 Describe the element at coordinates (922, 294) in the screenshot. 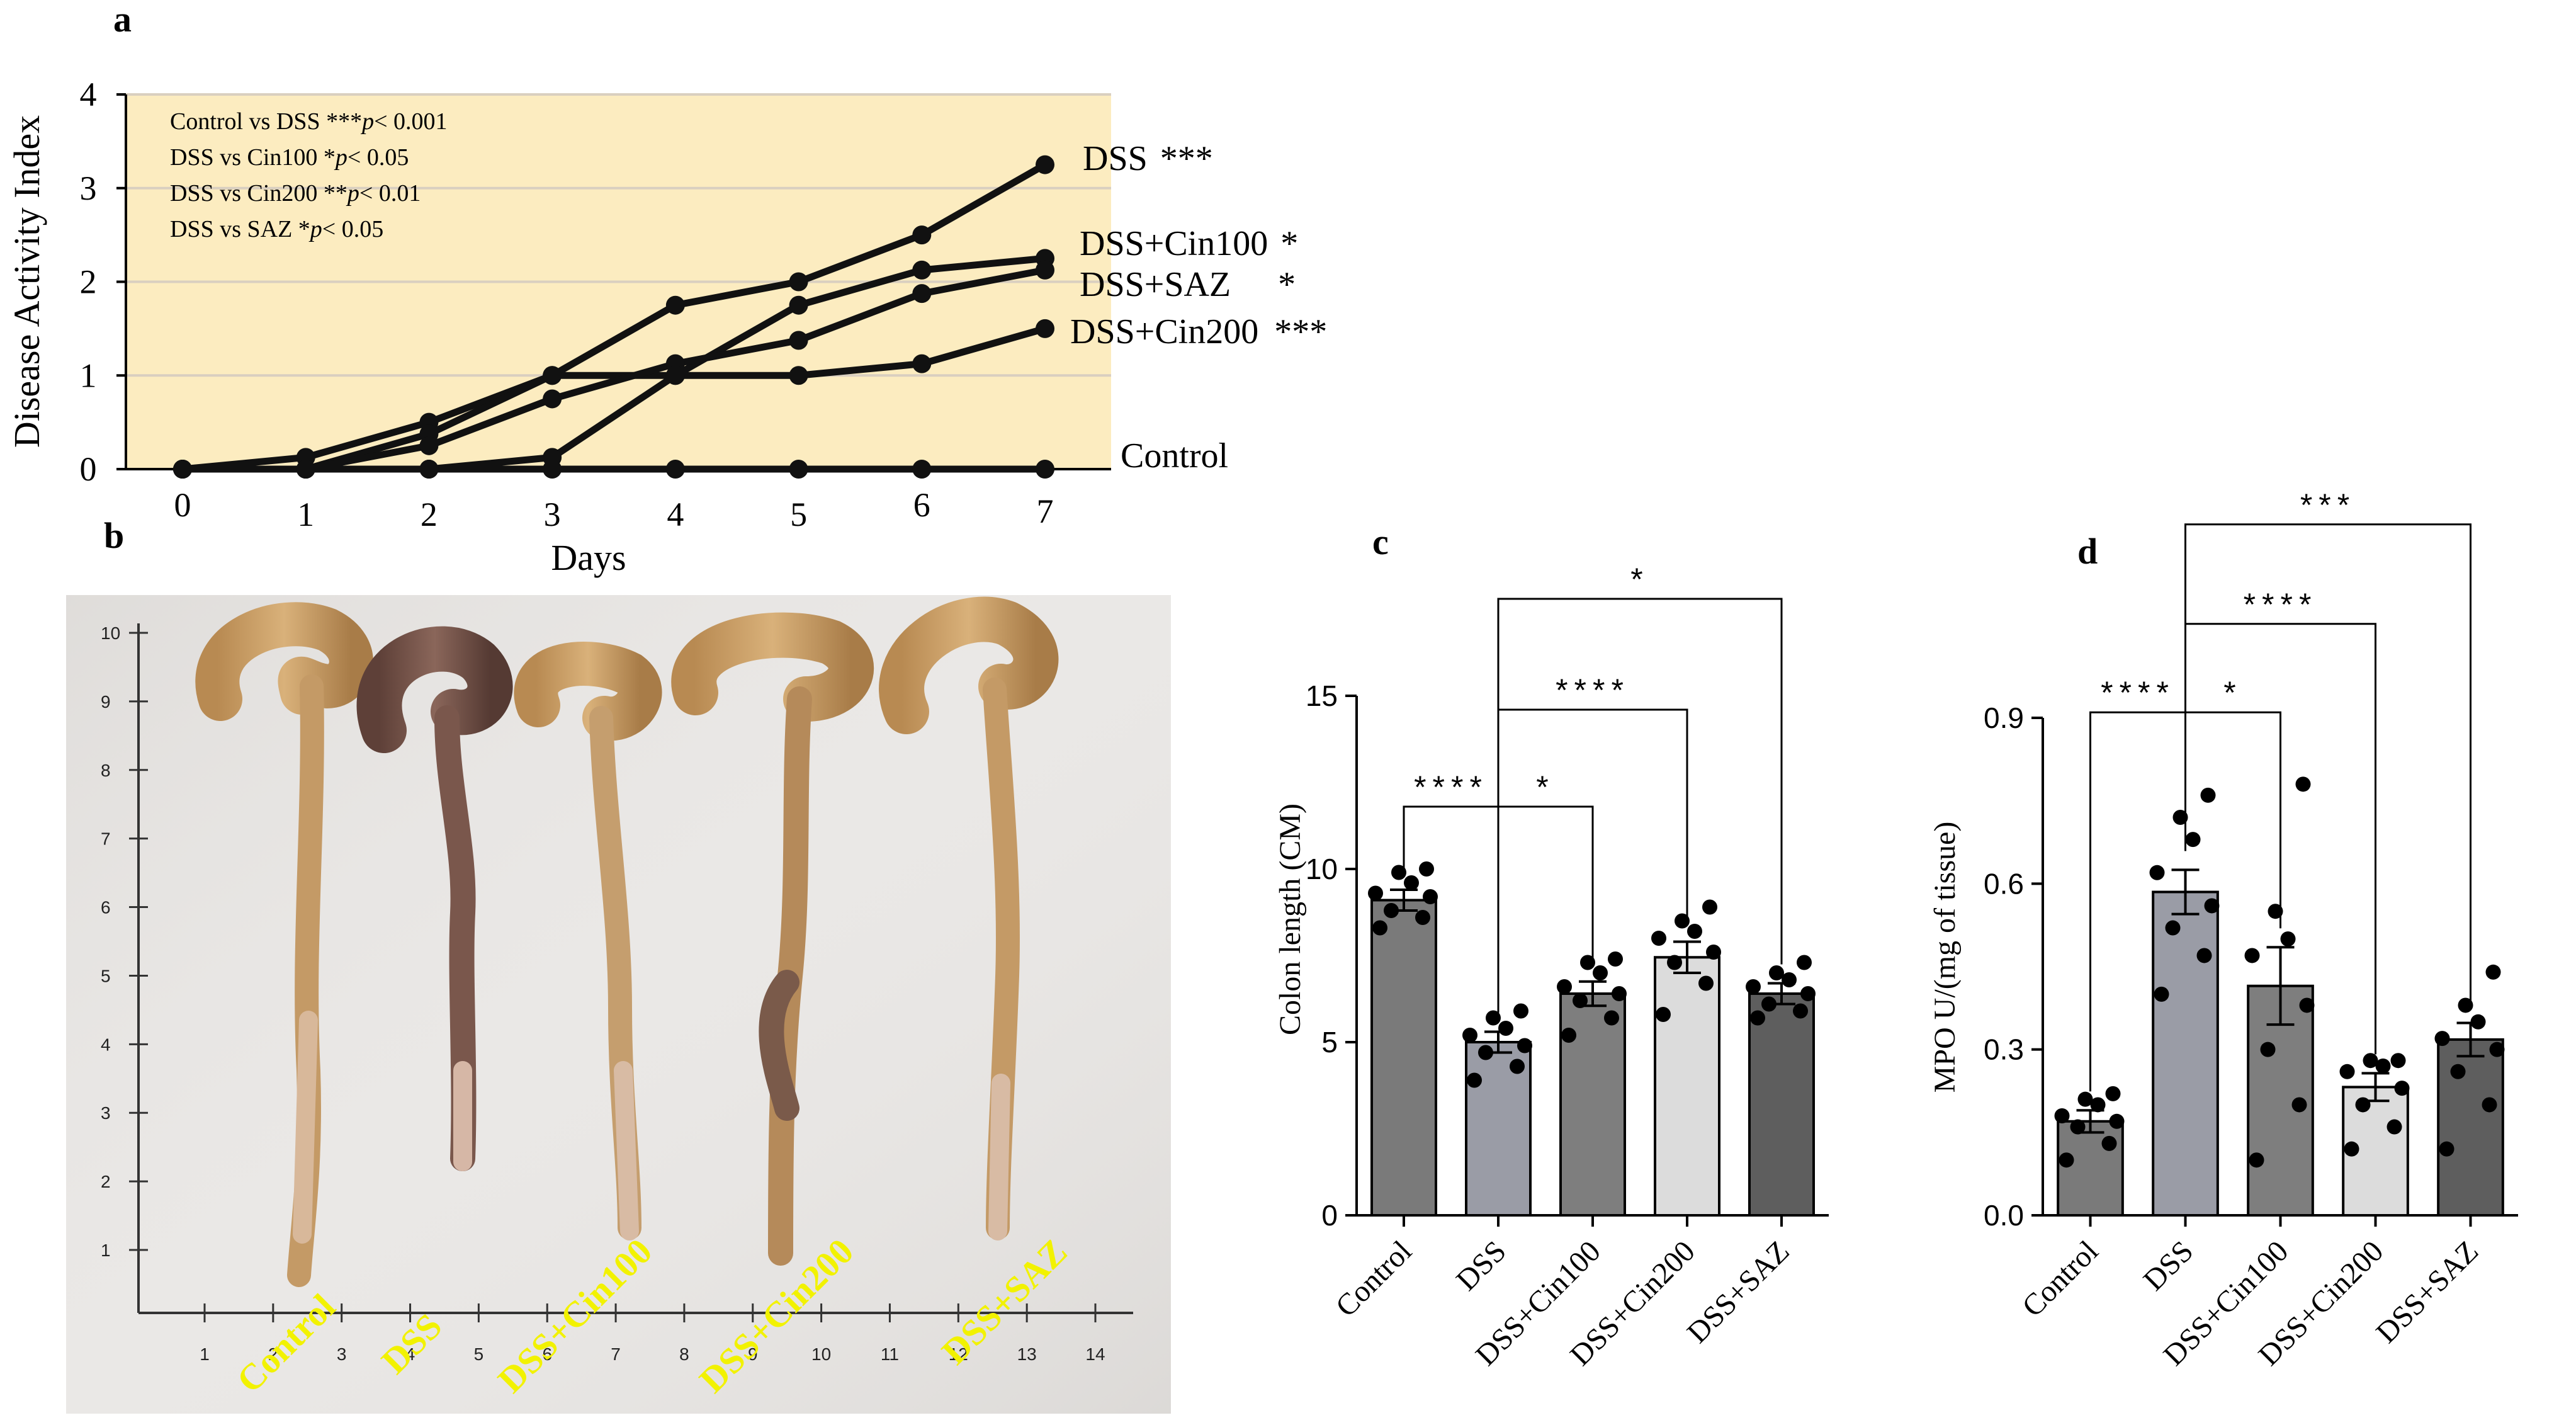

I see `point-dss-saz-day6` at that location.